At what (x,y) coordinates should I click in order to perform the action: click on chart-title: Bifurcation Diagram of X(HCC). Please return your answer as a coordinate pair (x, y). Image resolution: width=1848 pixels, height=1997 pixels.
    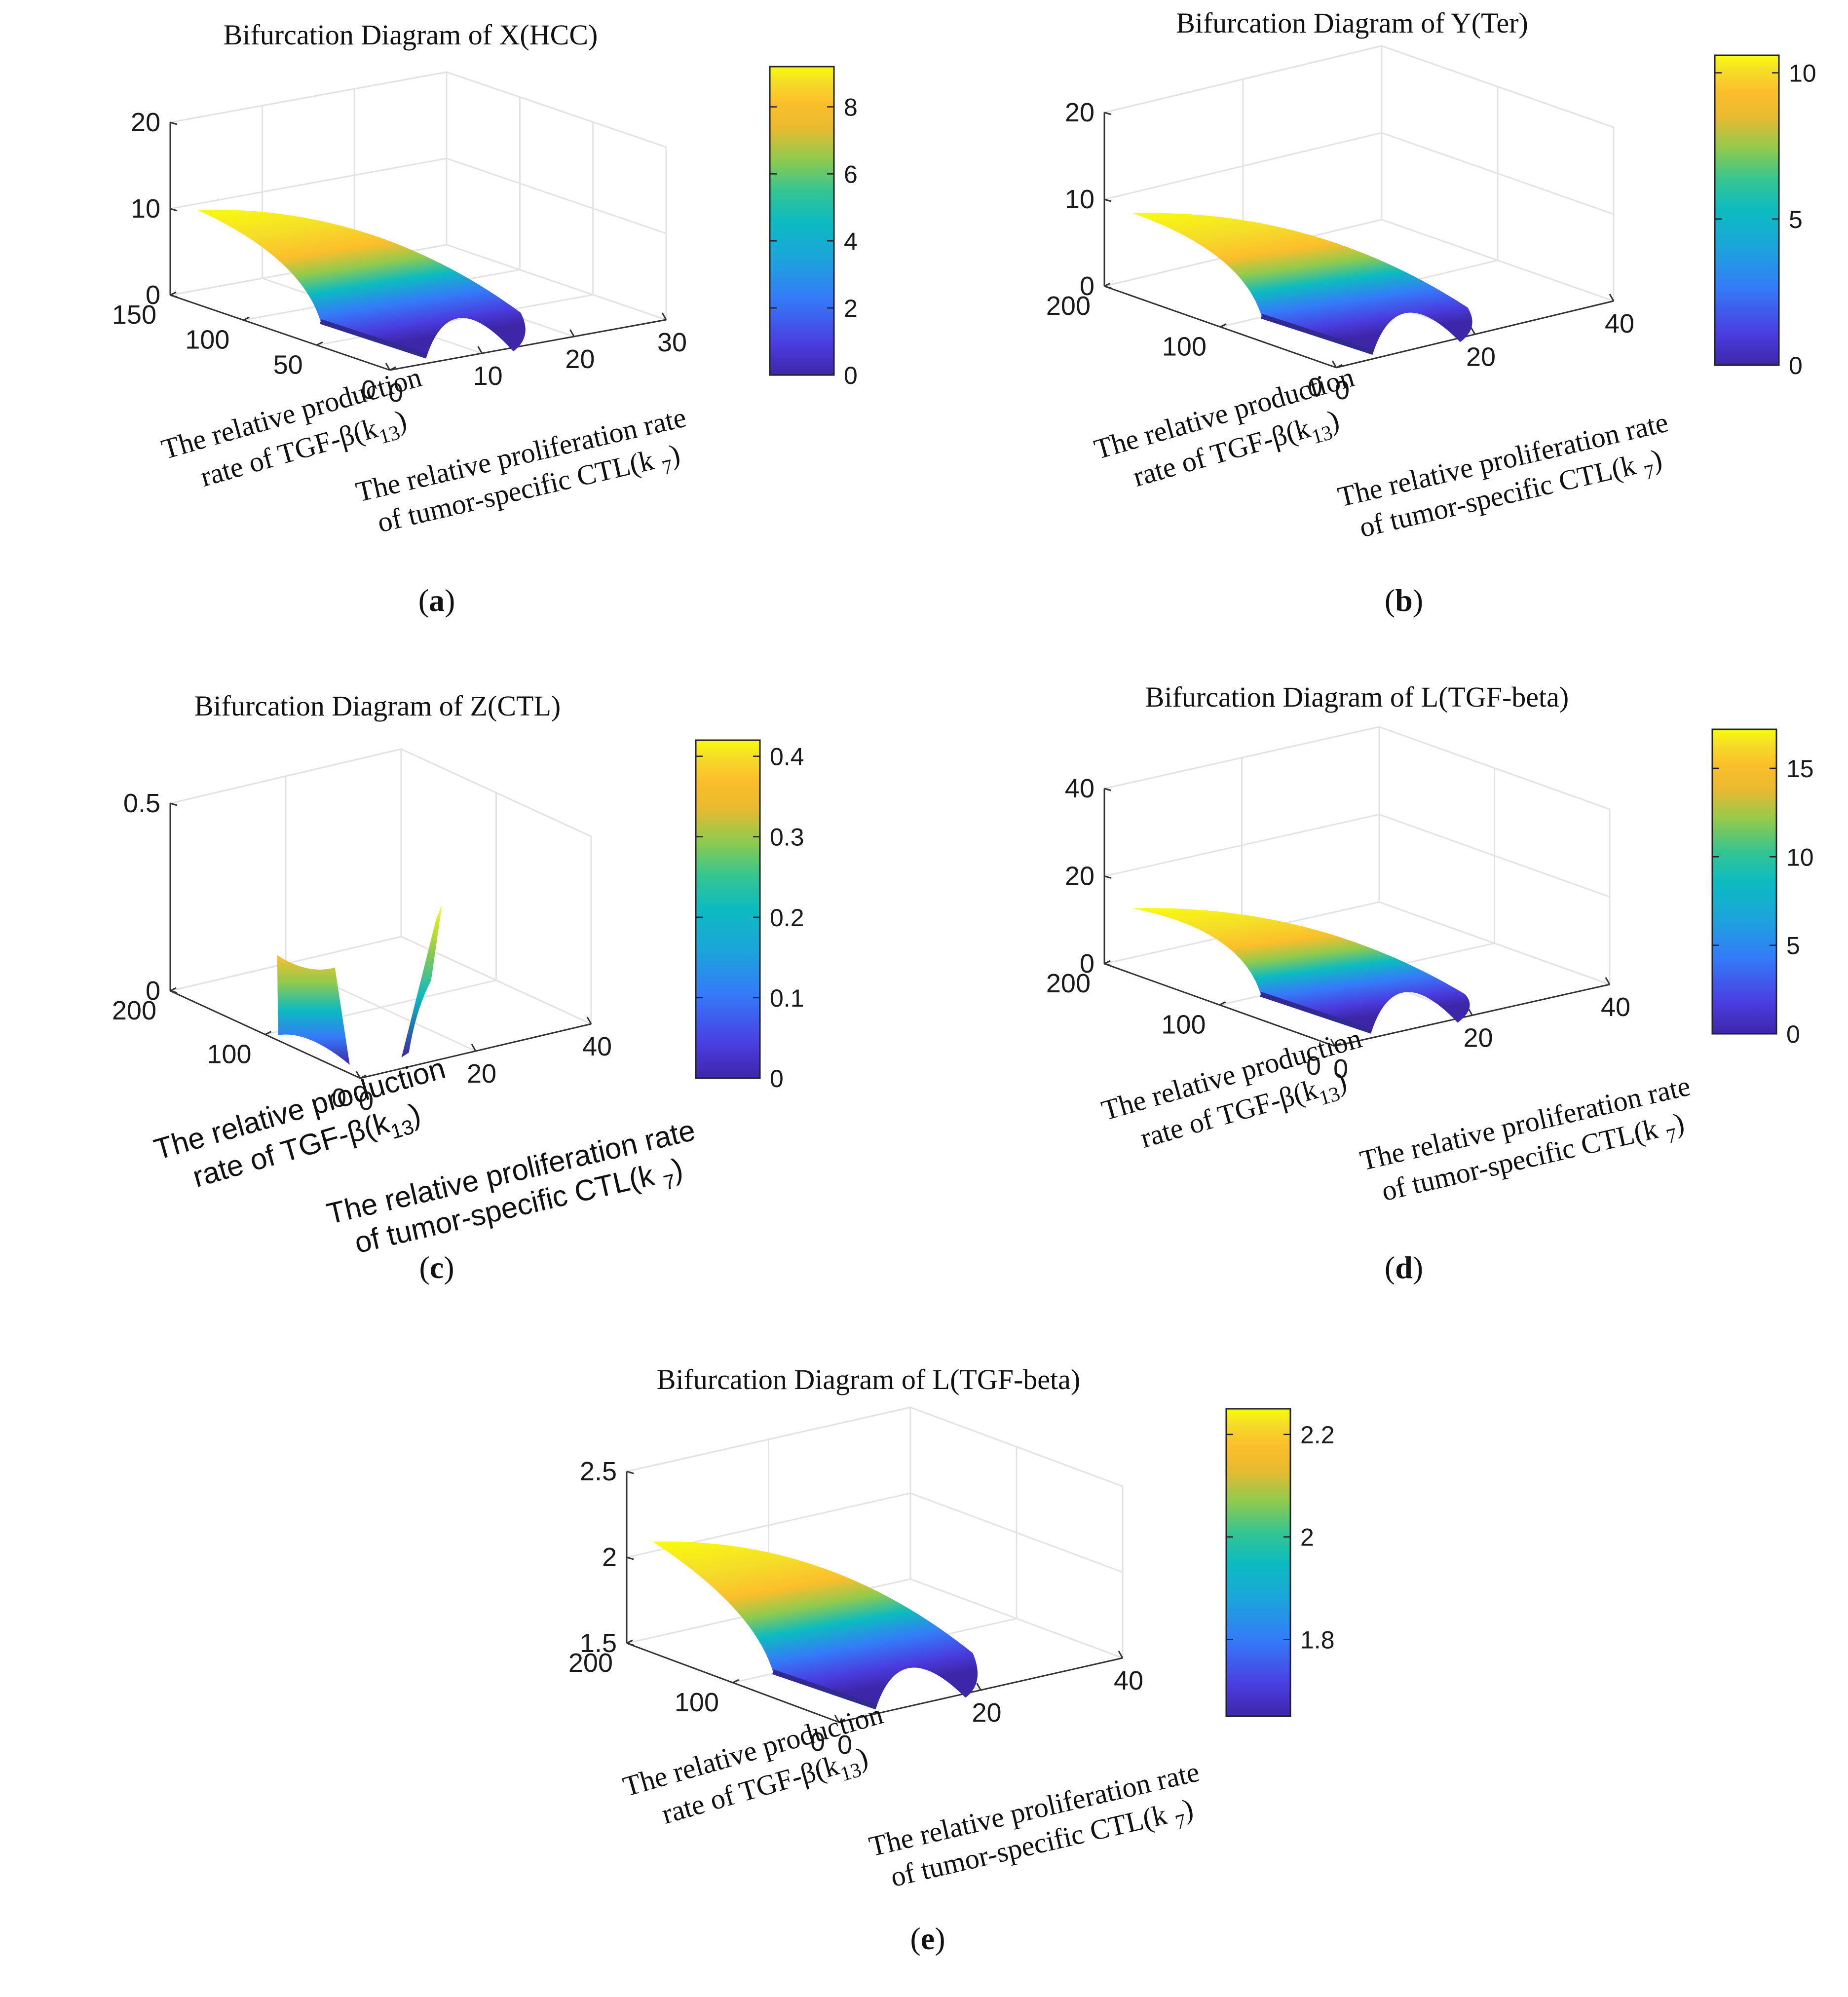
    Looking at the image, I should click on (411, 35).